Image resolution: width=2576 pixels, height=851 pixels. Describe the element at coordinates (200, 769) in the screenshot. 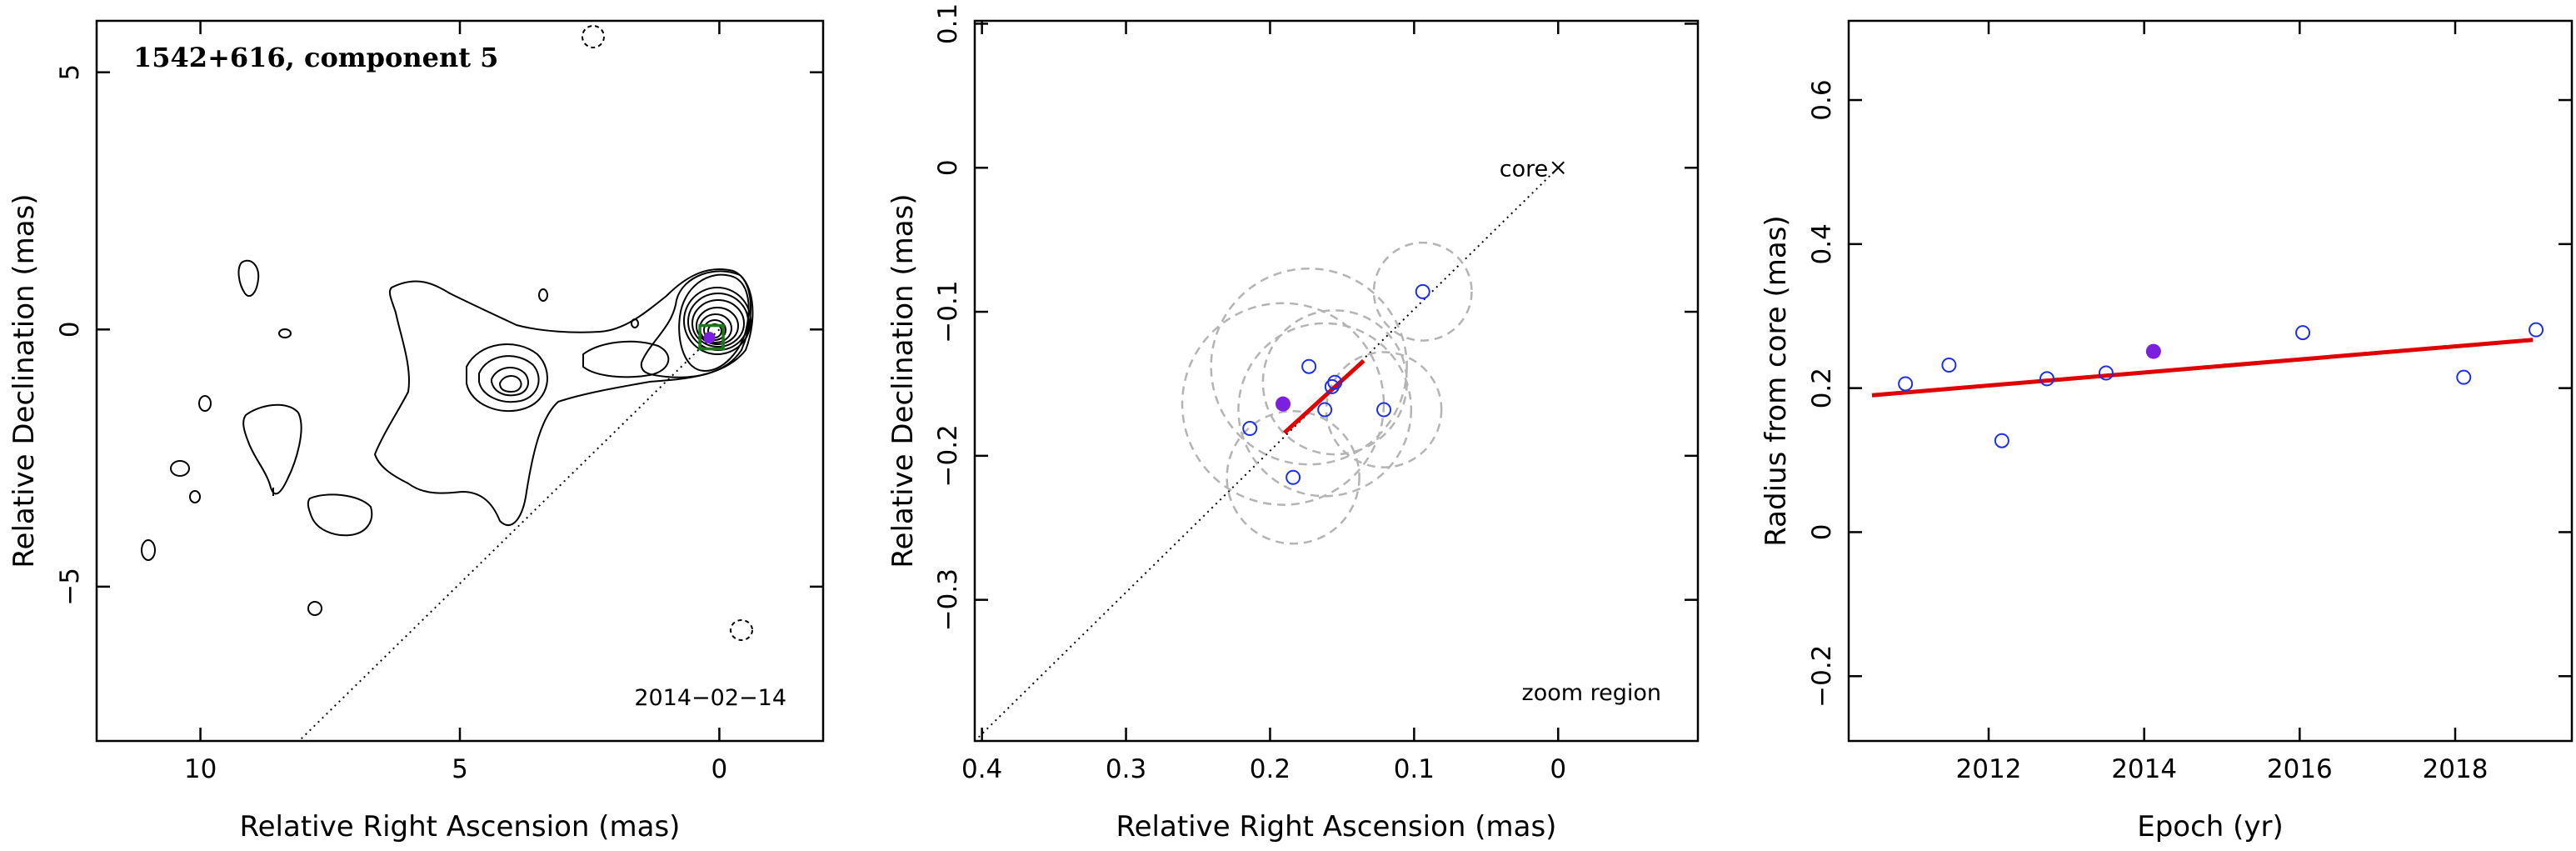

I see `x-tick-label: 10` at that location.